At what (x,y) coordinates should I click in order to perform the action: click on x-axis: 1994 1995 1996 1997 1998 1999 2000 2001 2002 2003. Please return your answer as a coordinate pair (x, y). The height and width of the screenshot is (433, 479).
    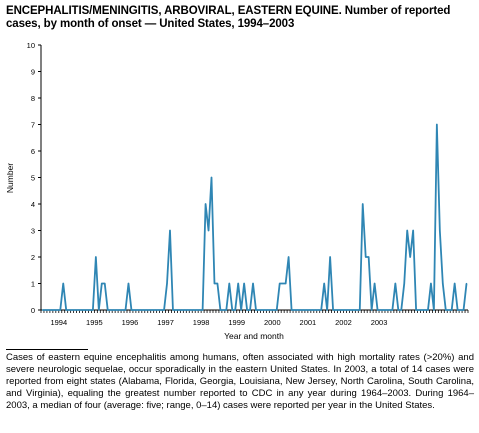
    Looking at the image, I should click on (254, 318).